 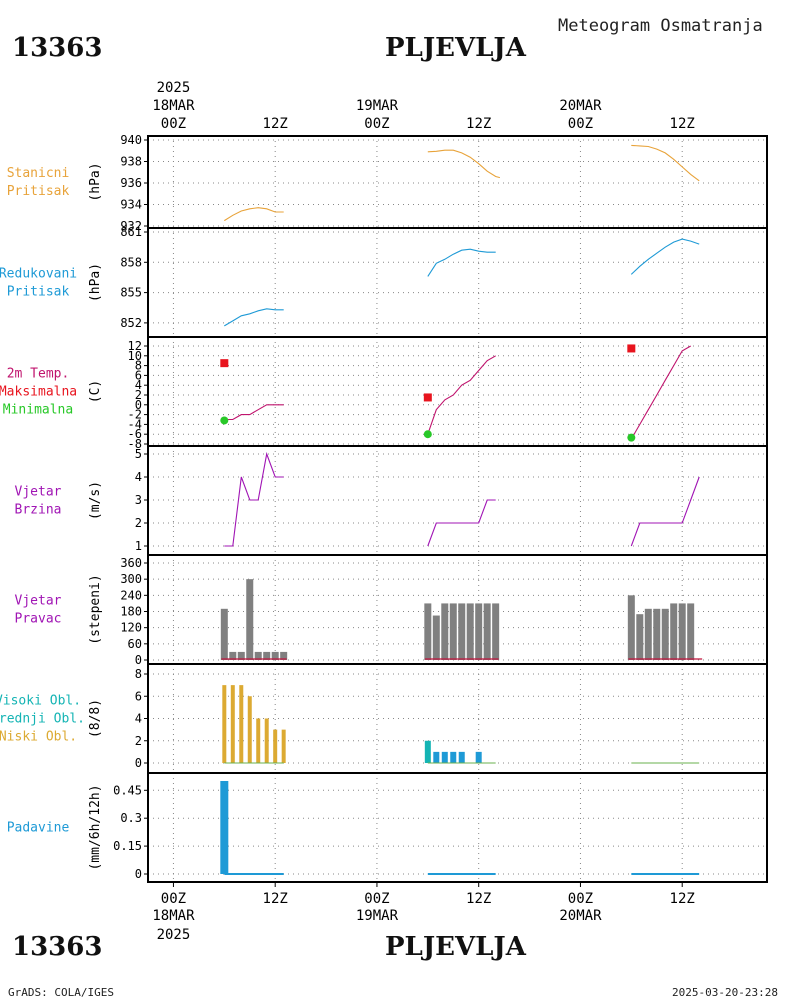 I want to click on station-name-top: PLJEVLJA, so click(x=456, y=48).